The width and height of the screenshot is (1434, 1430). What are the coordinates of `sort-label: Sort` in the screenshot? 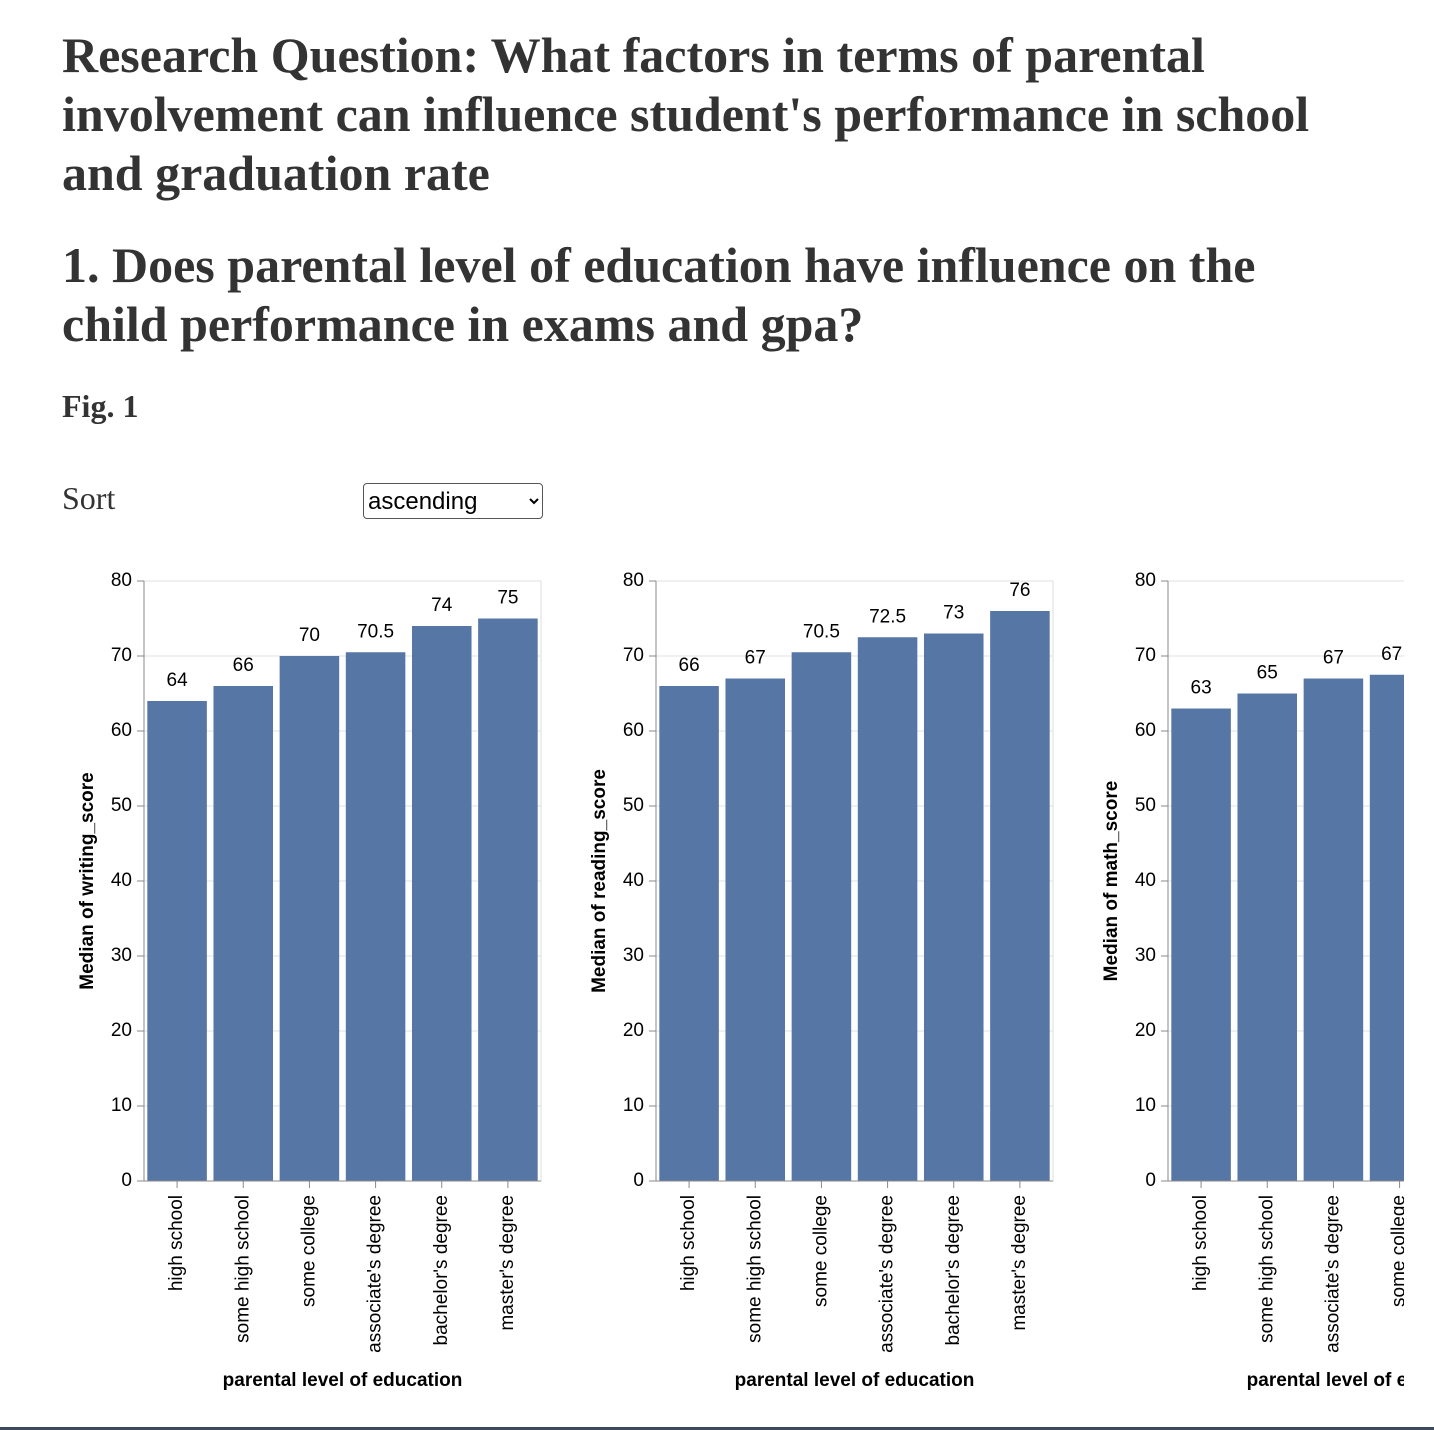 It's located at (89, 498).